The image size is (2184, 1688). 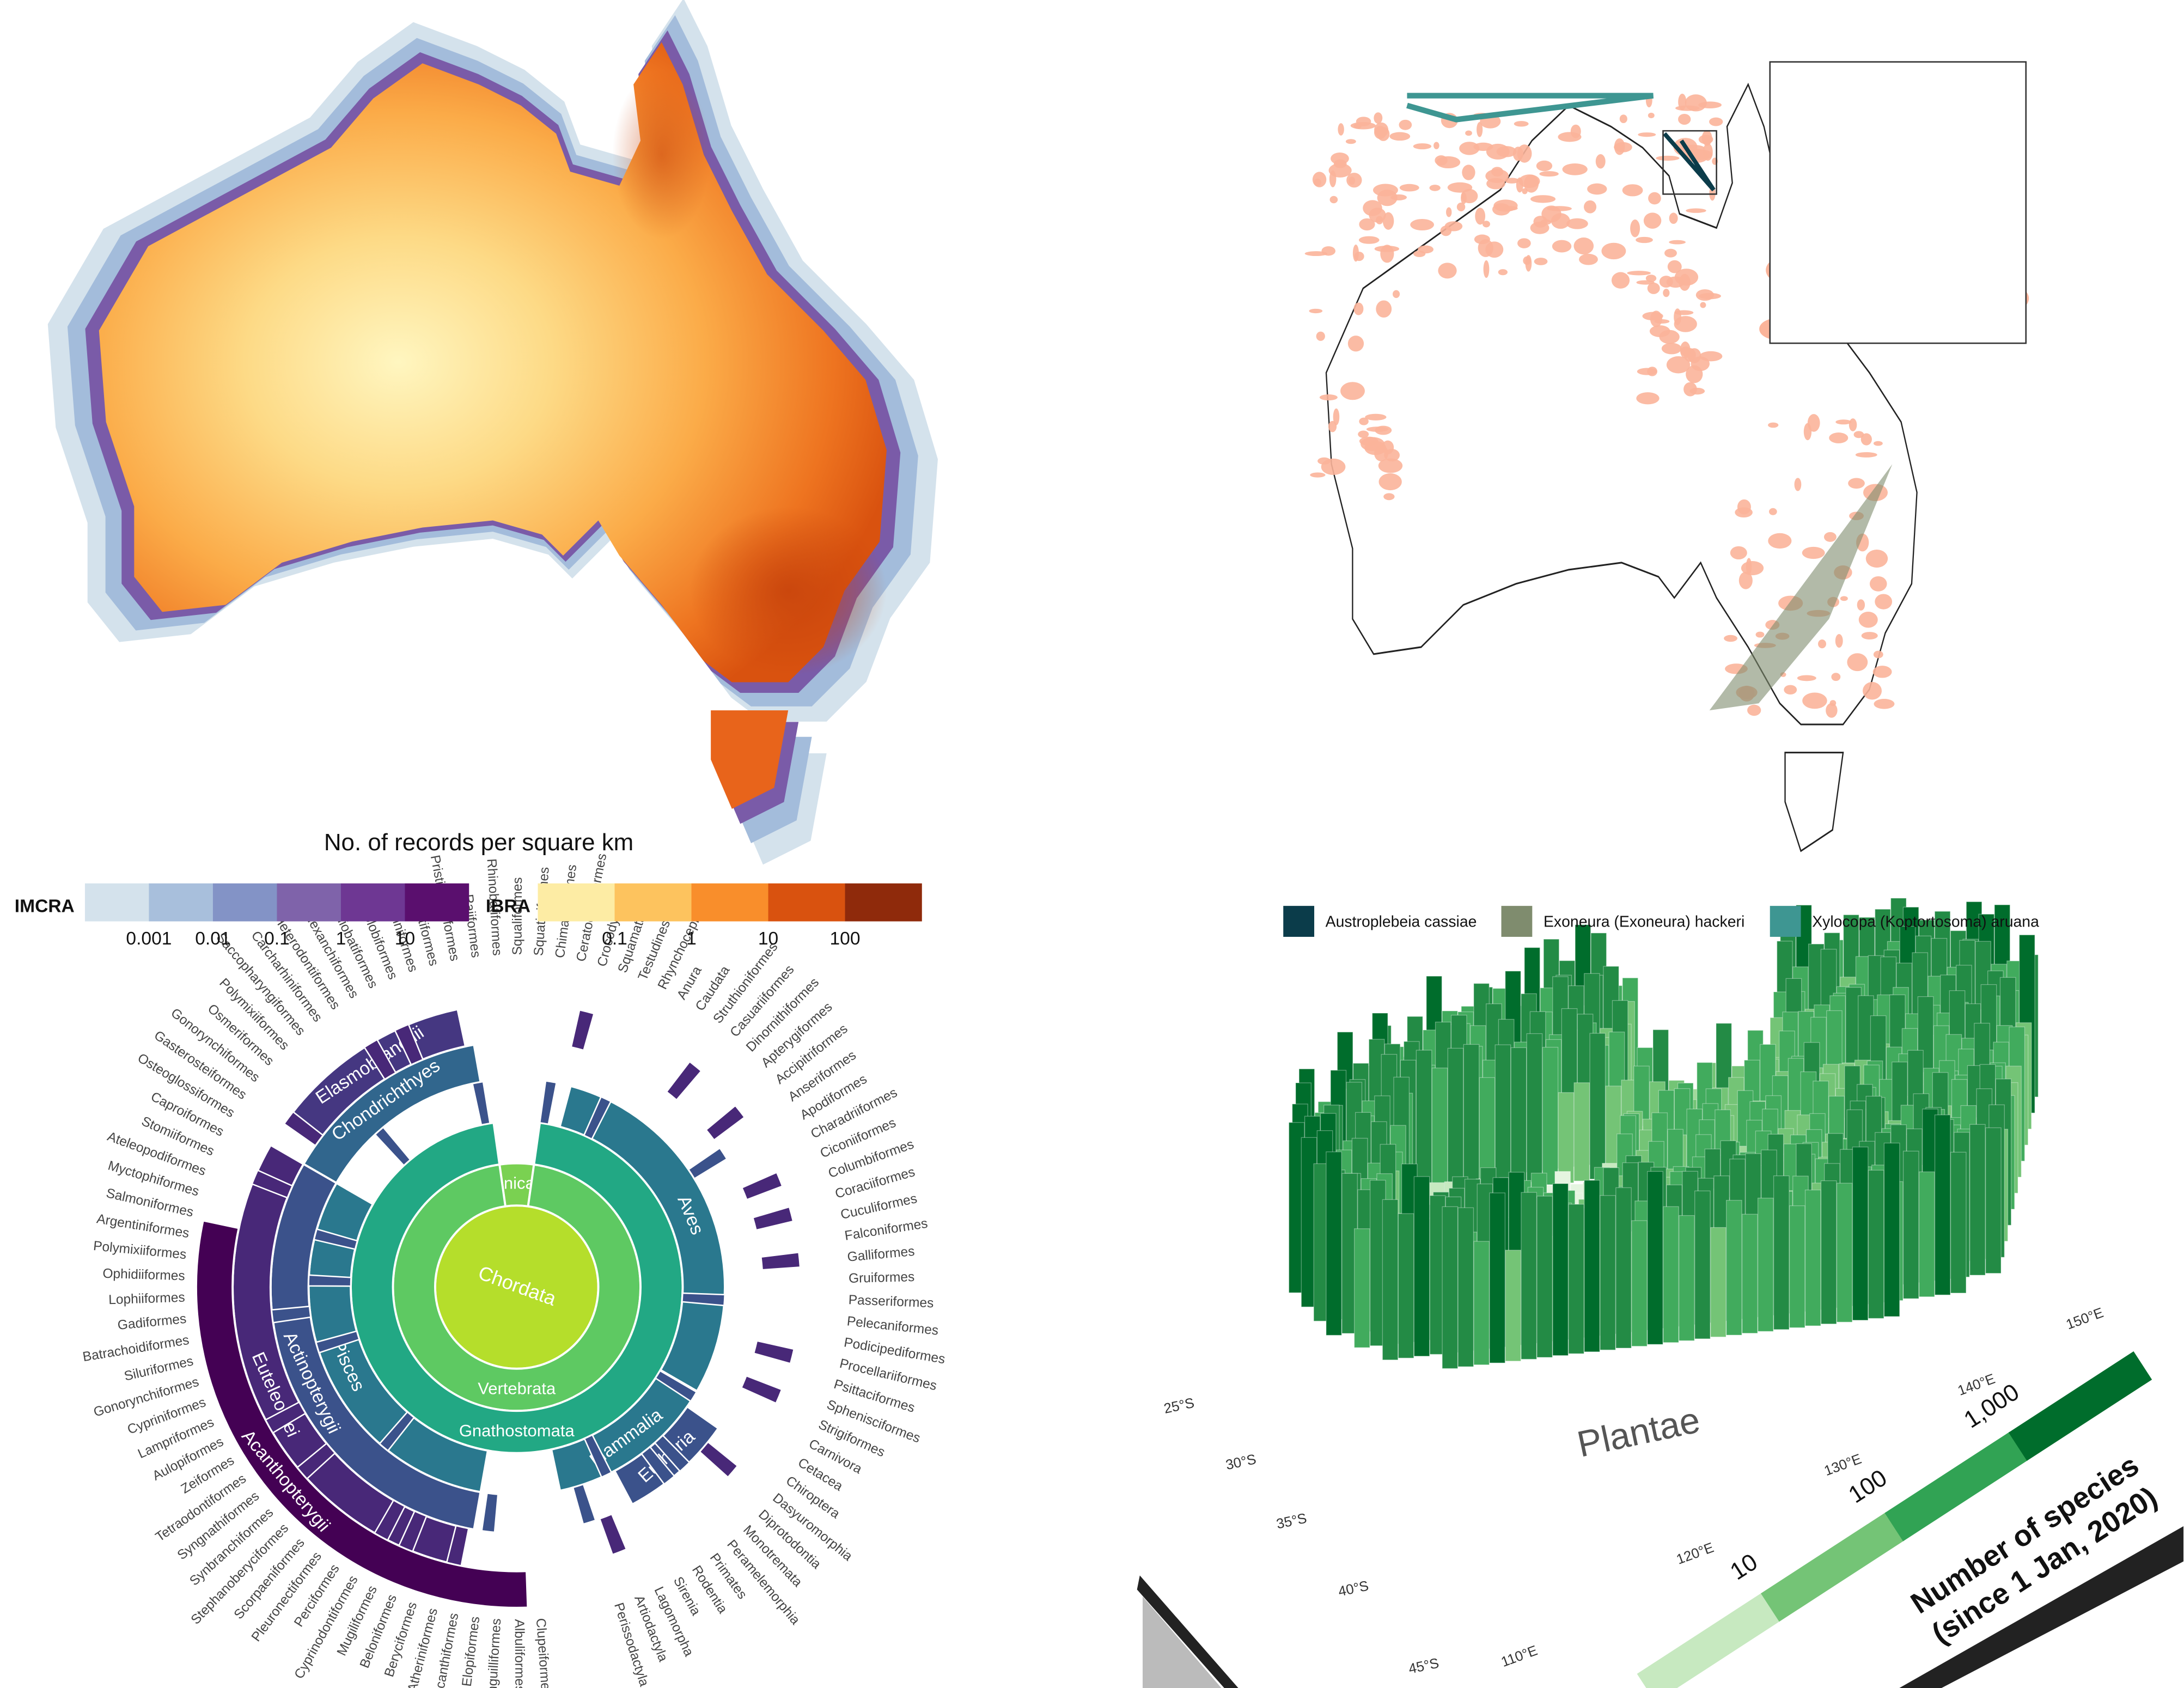 I want to click on lon-label: 130°E, so click(x=1843, y=1465).